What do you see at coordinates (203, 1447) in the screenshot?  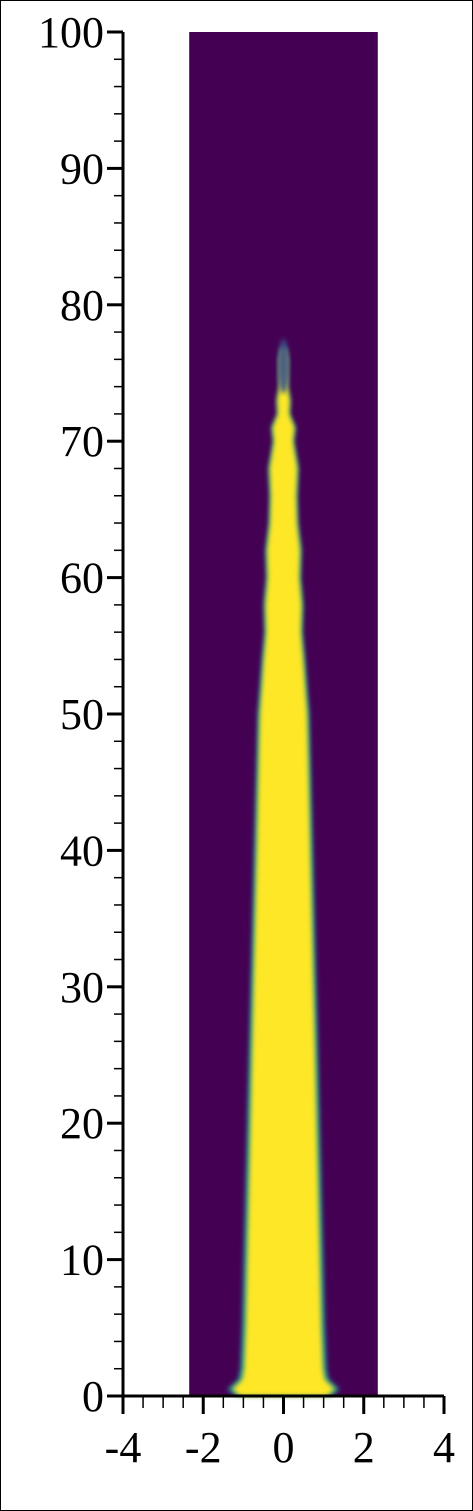 I see `x-tick-label: -2` at bounding box center [203, 1447].